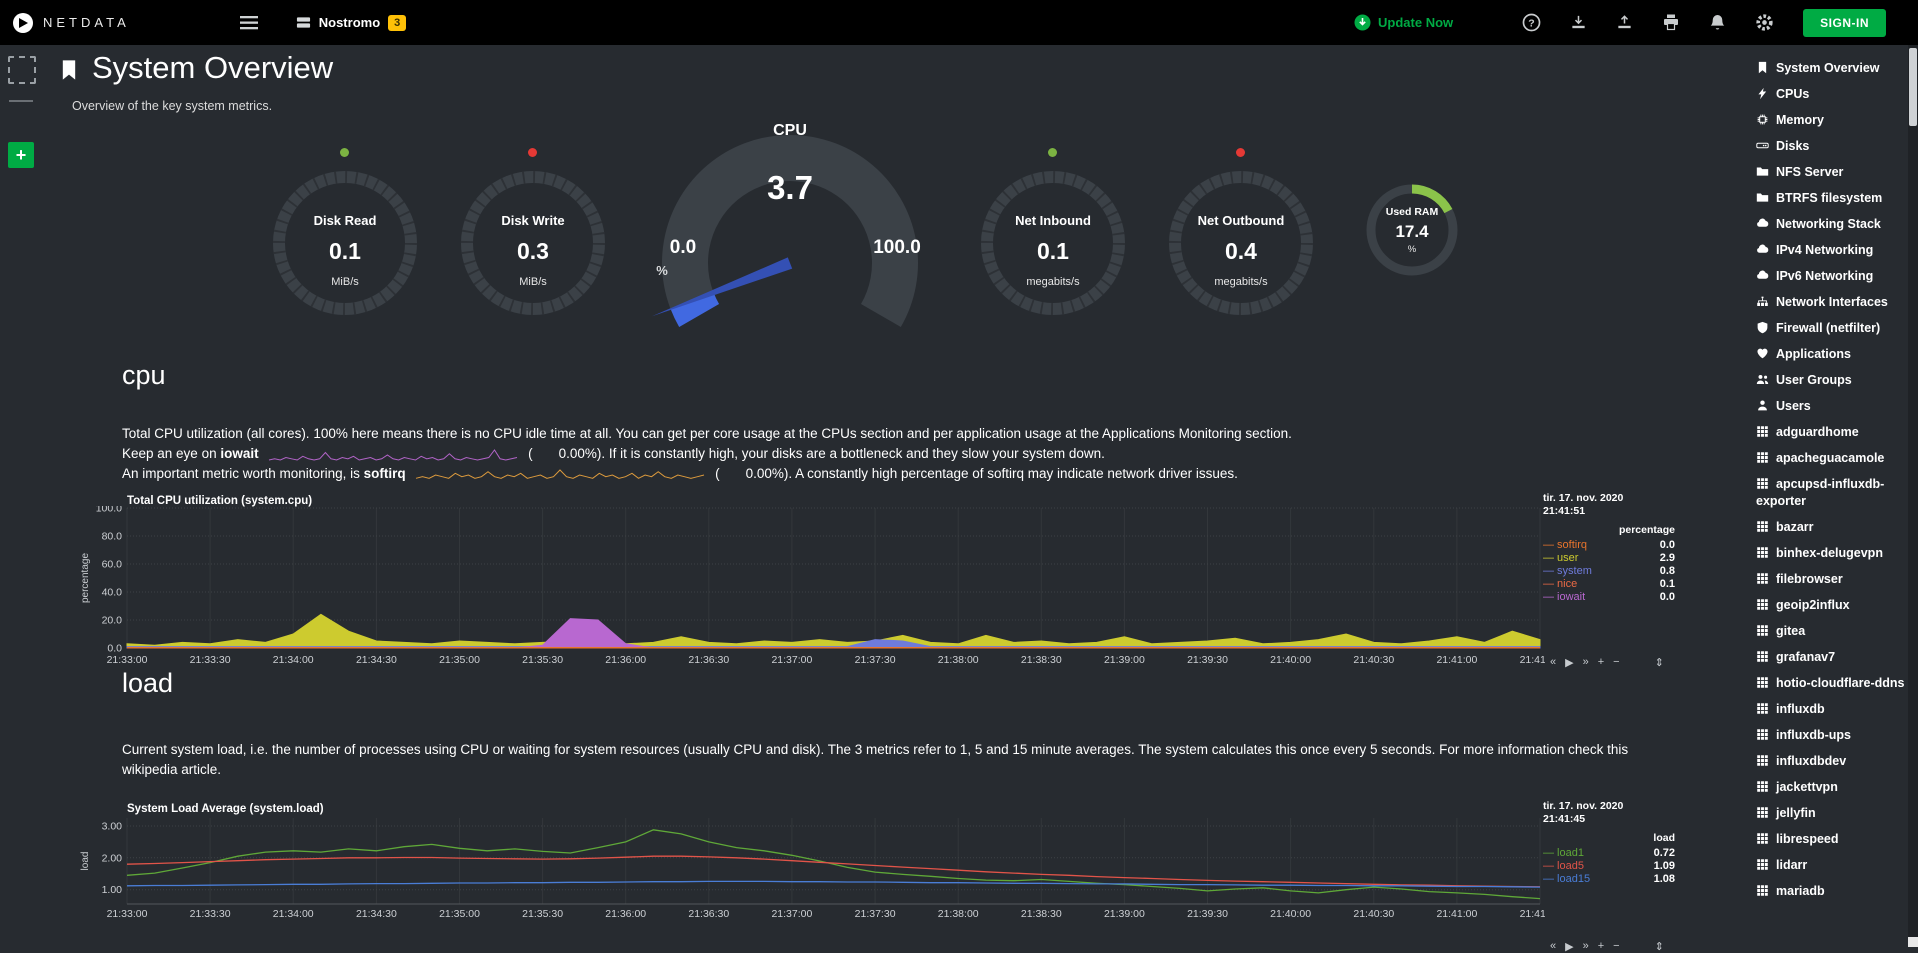 This screenshot has width=1918, height=953. Describe the element at coordinates (397, 22) in the screenshot. I see `alarms-badge: 3` at that location.